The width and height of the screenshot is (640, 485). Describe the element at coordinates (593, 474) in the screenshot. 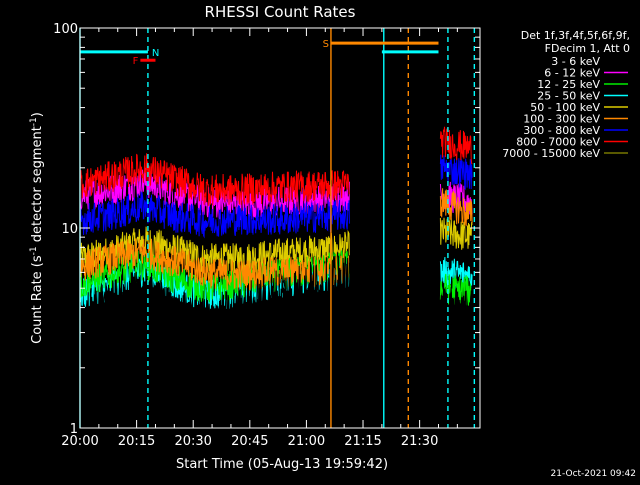

I see `timestamp: 21-Oct-2021 09:42` at that location.